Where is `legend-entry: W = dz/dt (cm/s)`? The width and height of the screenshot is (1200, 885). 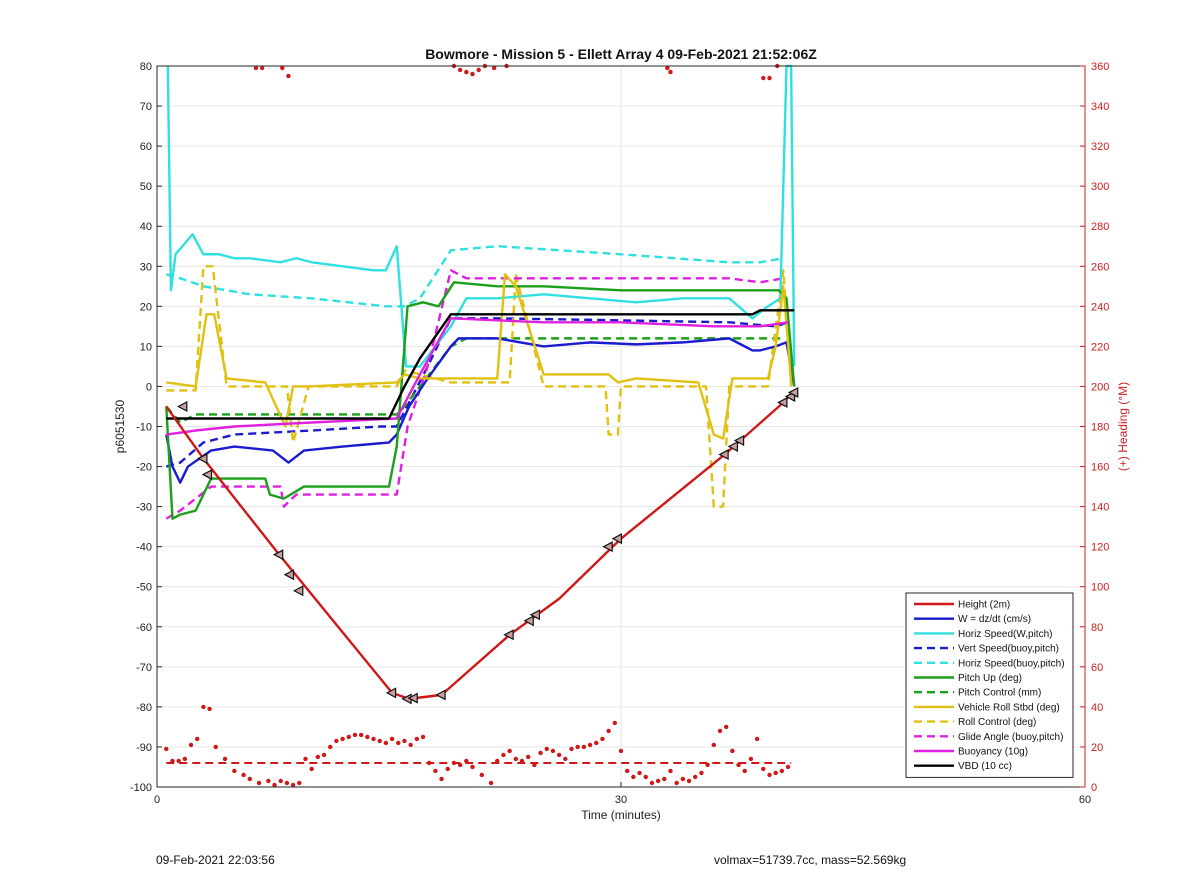
legend-entry: W = dz/dt (cm/s) is located at coordinates (994, 619).